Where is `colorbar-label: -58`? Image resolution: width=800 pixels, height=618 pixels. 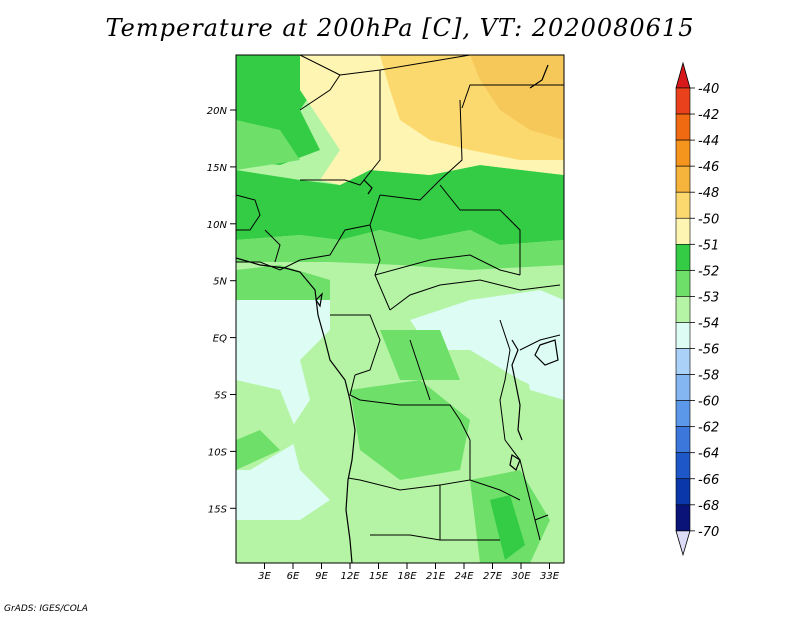 colorbar-label: -58 is located at coordinates (708, 376).